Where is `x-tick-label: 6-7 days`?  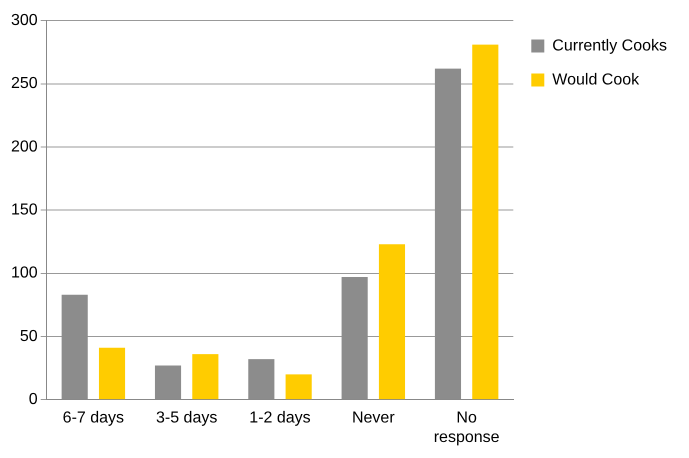 x-tick-label: 6-7 days is located at coordinates (93, 418).